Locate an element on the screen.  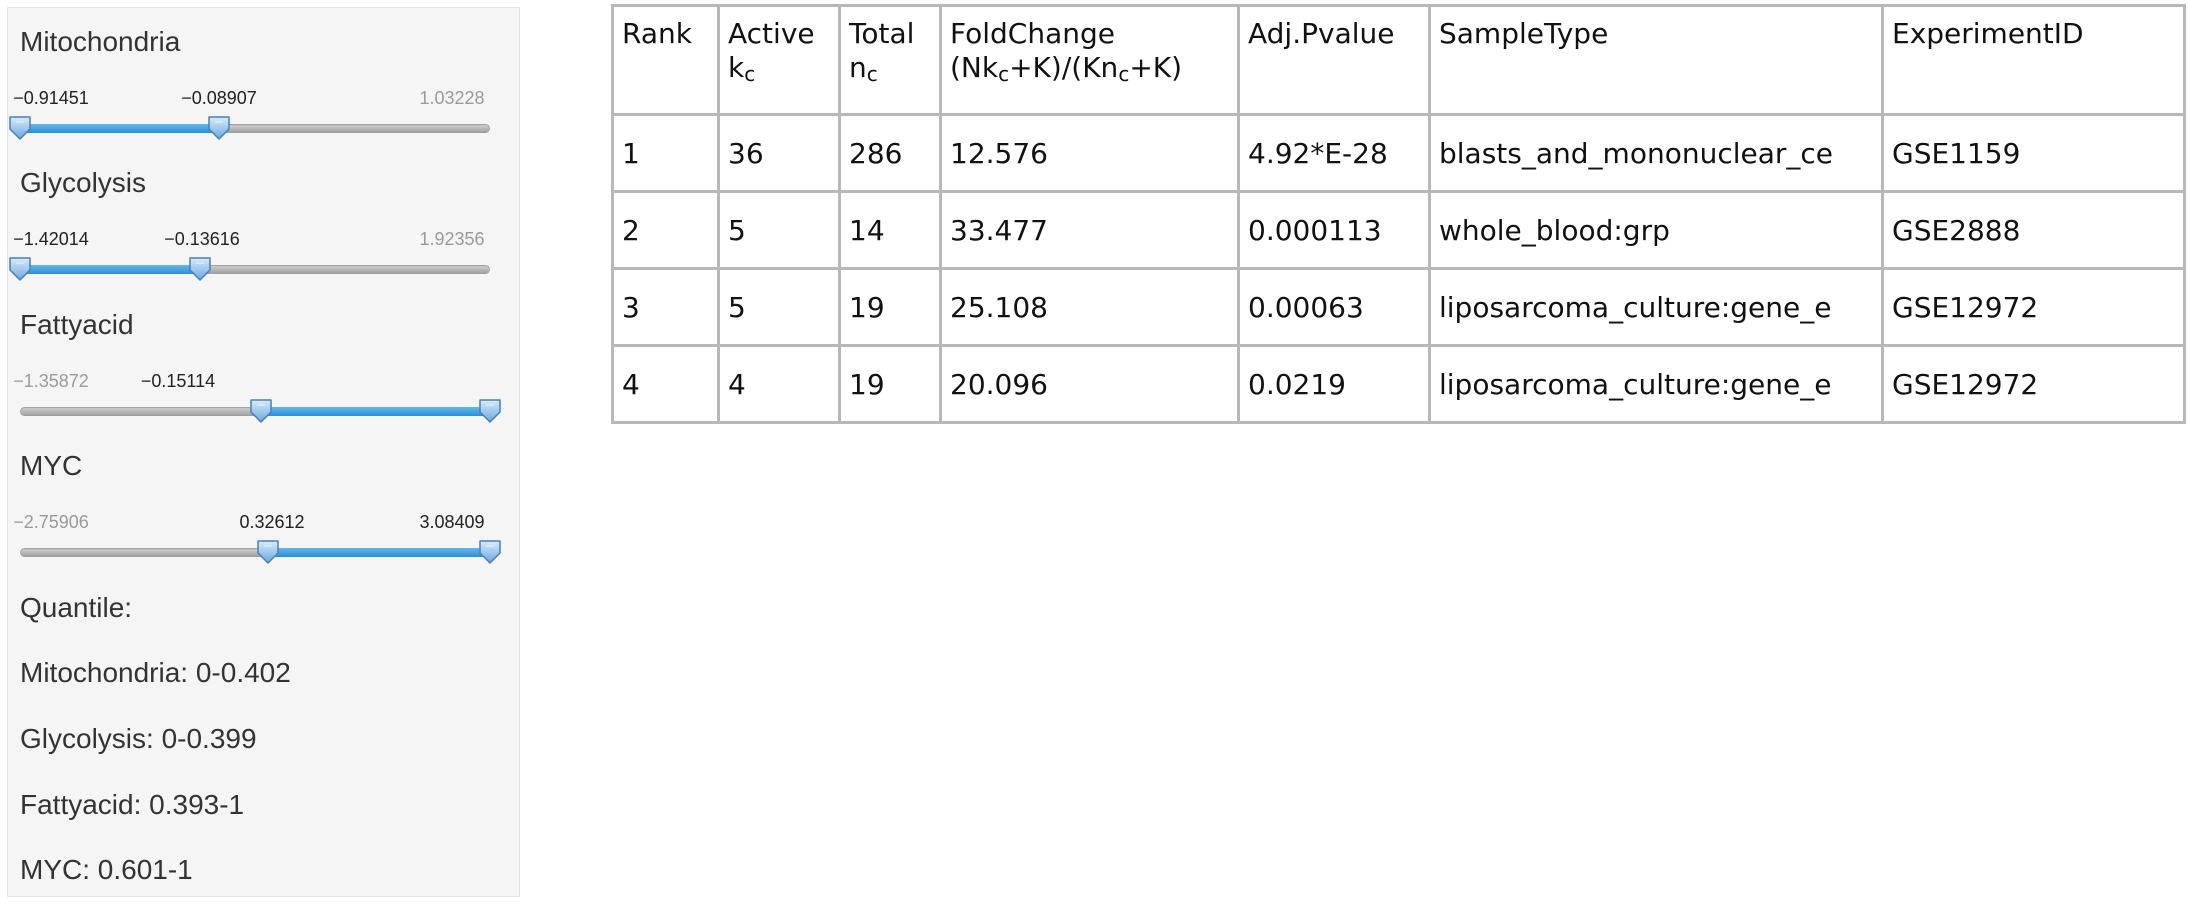
cell-foldchange: 12.576 is located at coordinates (1089, 153).